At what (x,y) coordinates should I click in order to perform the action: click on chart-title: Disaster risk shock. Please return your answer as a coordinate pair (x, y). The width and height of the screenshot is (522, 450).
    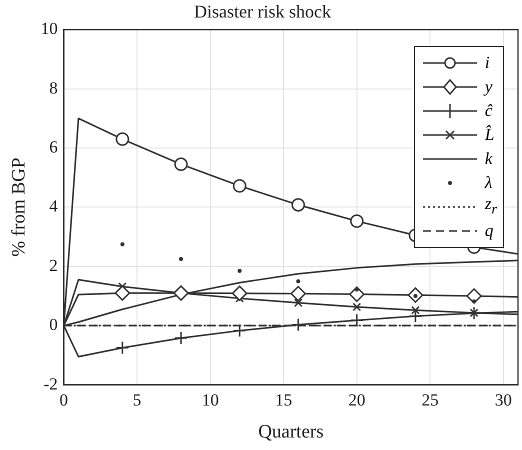
    Looking at the image, I should click on (262, 12).